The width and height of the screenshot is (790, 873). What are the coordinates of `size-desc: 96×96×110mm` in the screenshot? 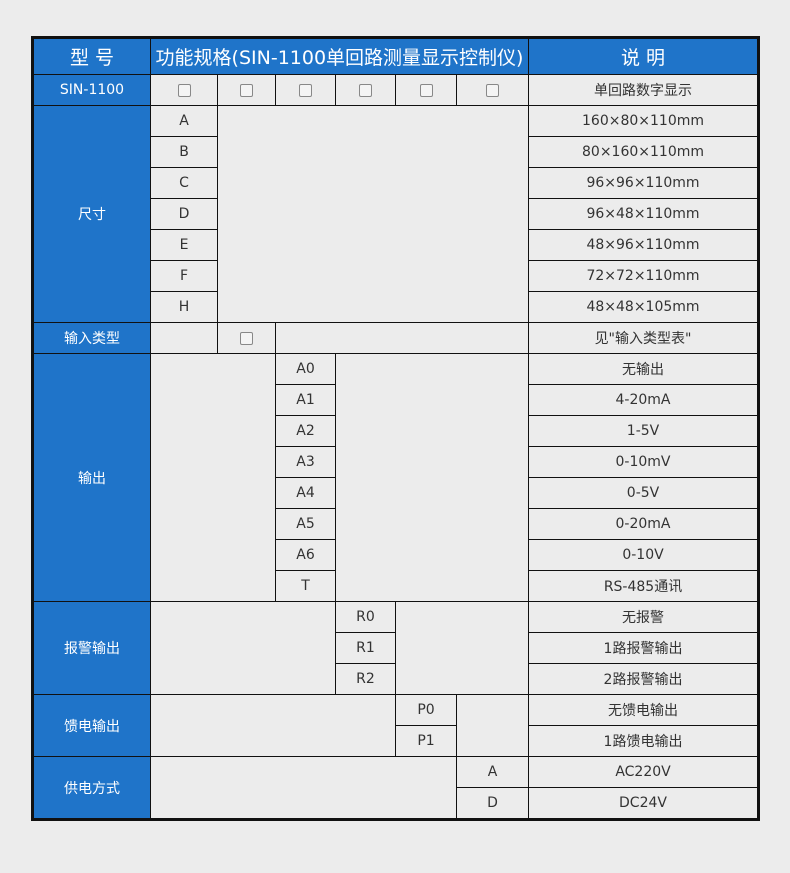 It's located at (644, 183).